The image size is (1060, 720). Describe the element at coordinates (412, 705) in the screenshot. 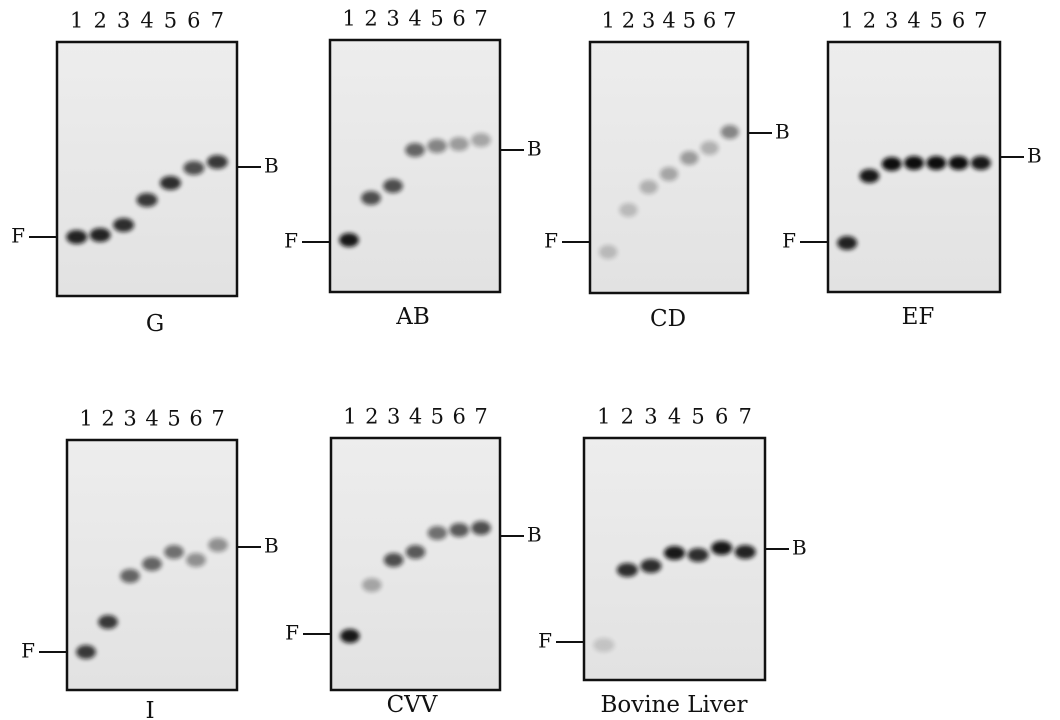

I see `panel-label: CVV` at that location.